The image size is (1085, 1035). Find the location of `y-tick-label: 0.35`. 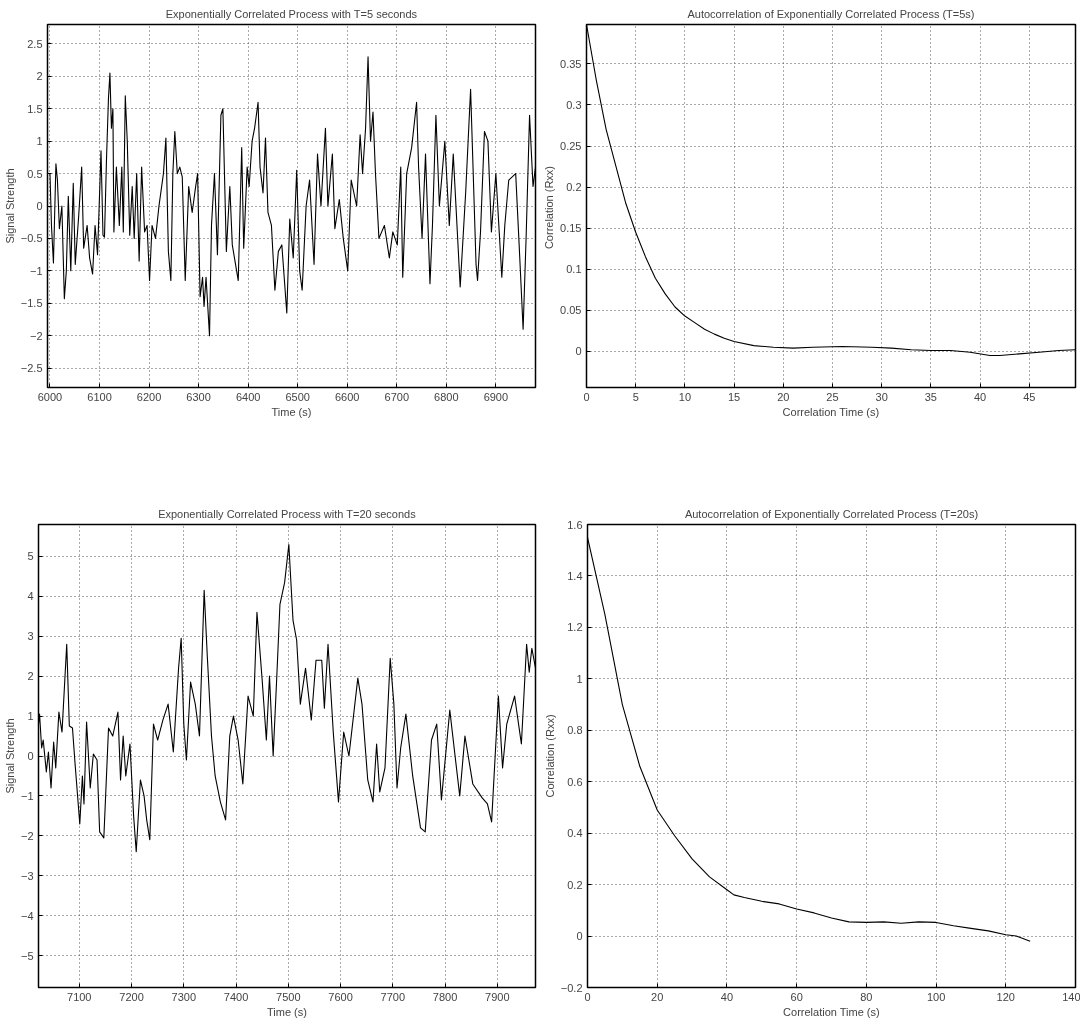

y-tick-label: 0.35 is located at coordinates (571, 63).